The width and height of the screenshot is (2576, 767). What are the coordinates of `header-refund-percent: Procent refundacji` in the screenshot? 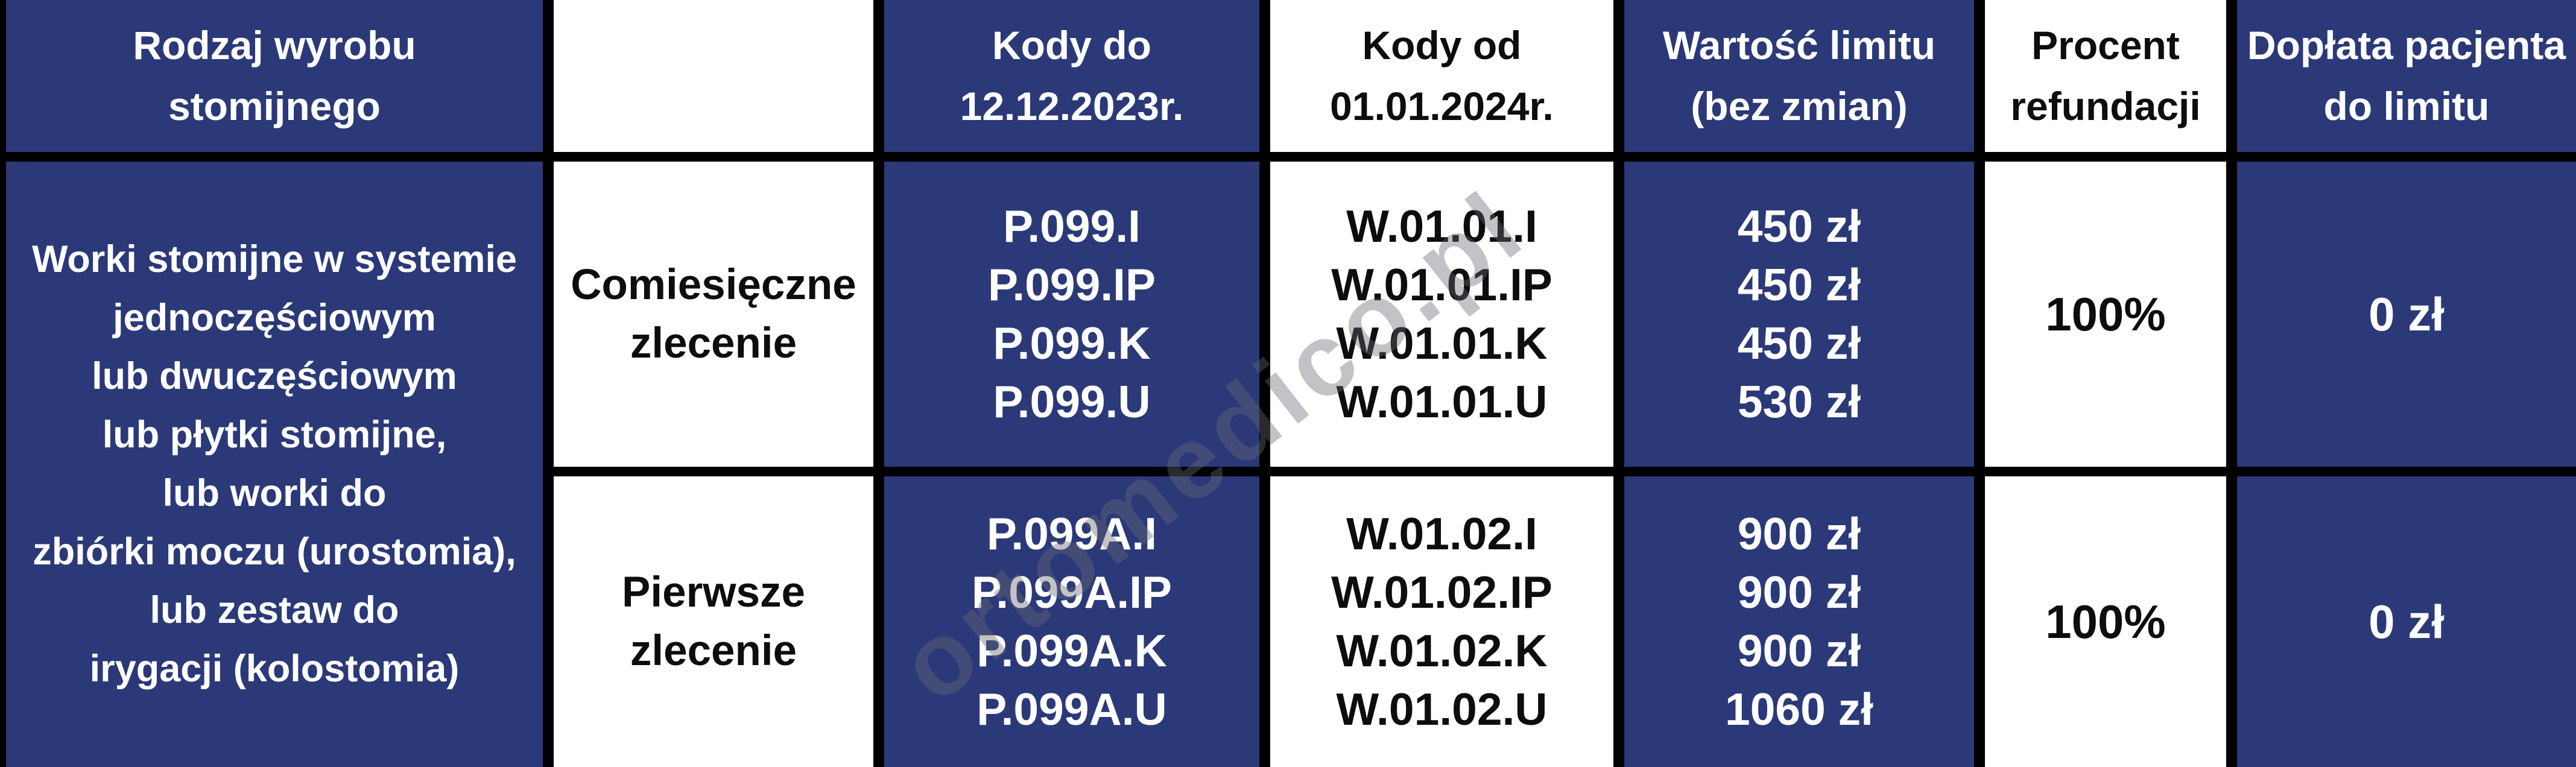 It's located at (2105, 76).